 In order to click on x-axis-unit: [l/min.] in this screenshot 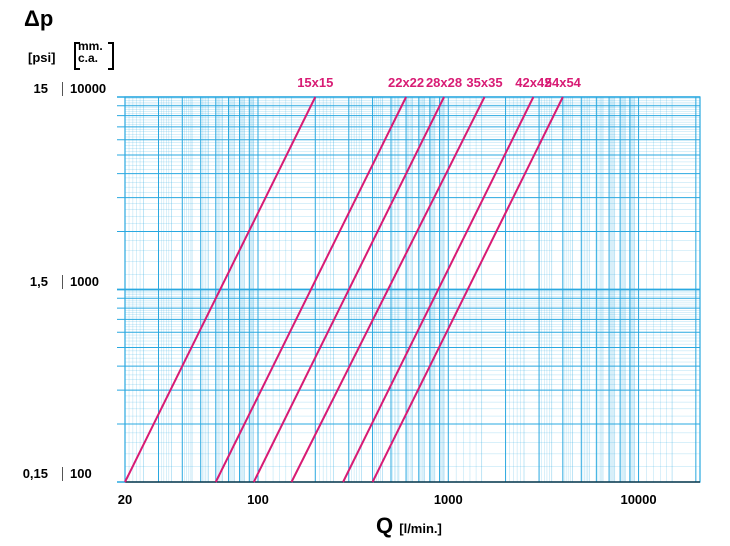, I will do `click(420, 528)`.